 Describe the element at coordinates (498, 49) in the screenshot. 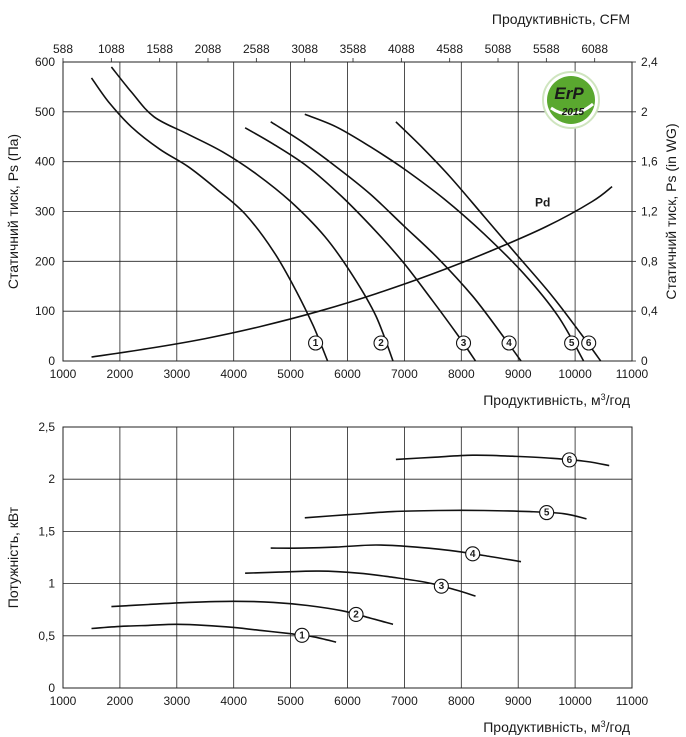

I see `x2-tick-label: 5088` at that location.